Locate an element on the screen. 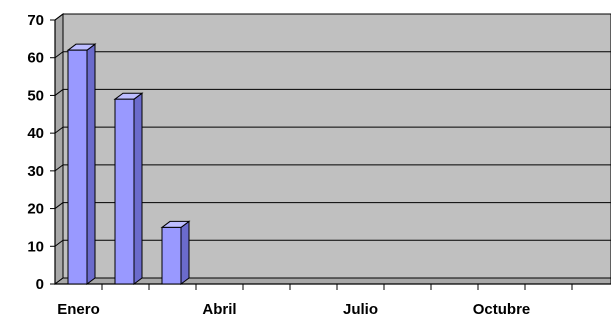  y-tick-label: 20 is located at coordinates (35, 209).